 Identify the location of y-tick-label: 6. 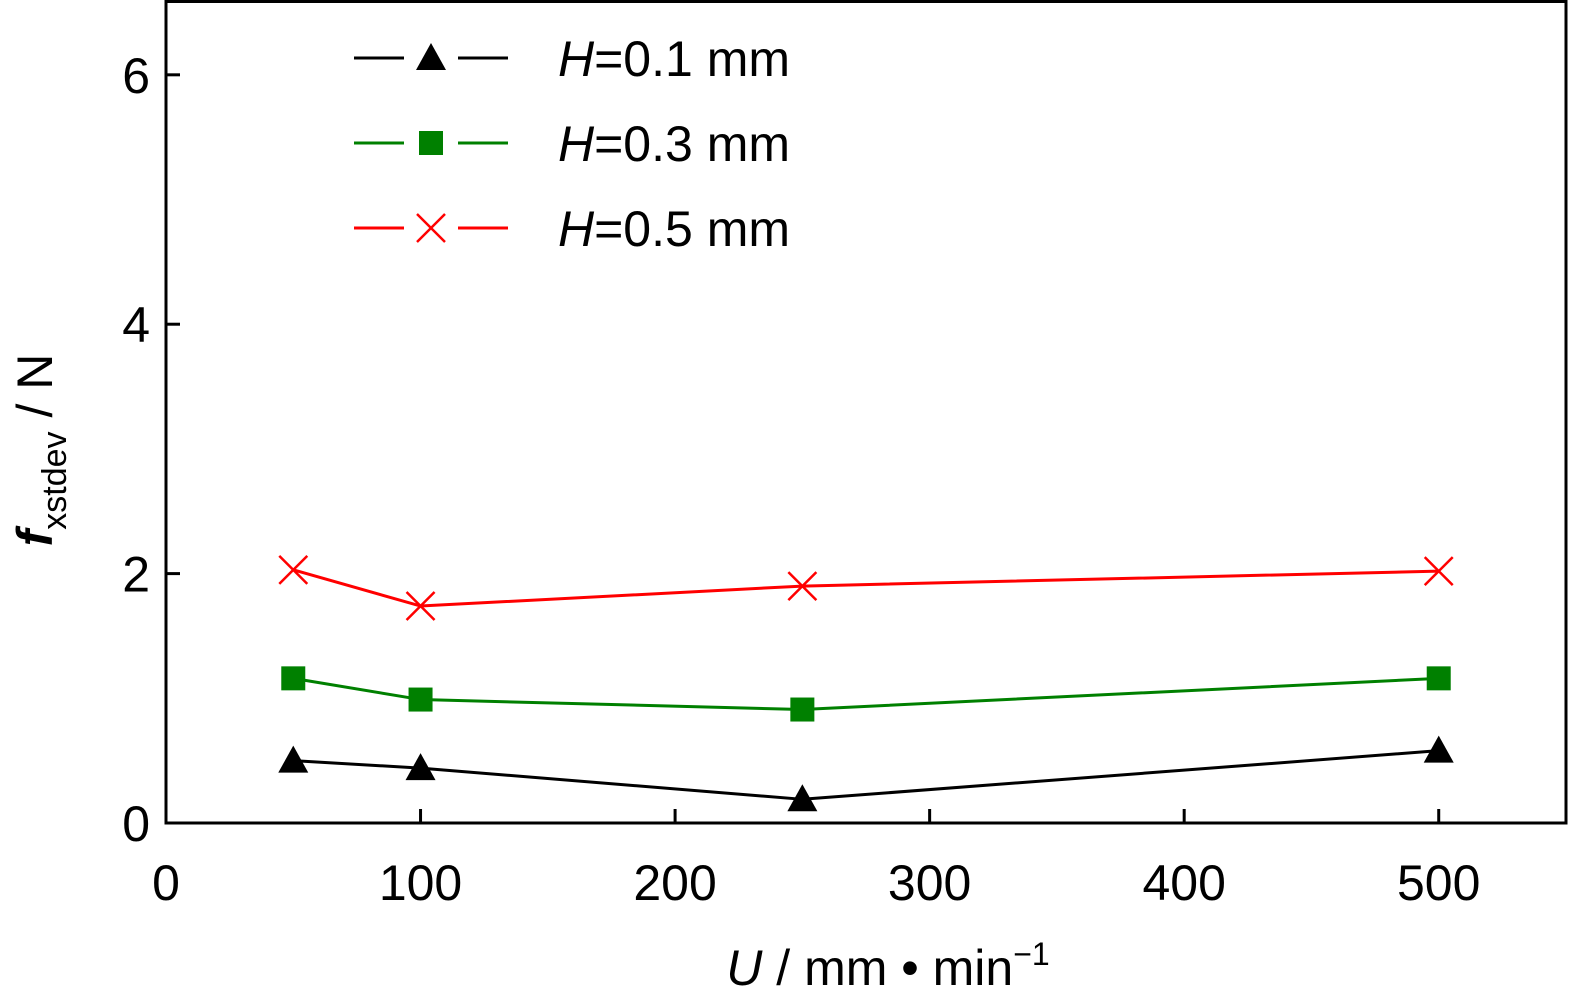
(136, 76).